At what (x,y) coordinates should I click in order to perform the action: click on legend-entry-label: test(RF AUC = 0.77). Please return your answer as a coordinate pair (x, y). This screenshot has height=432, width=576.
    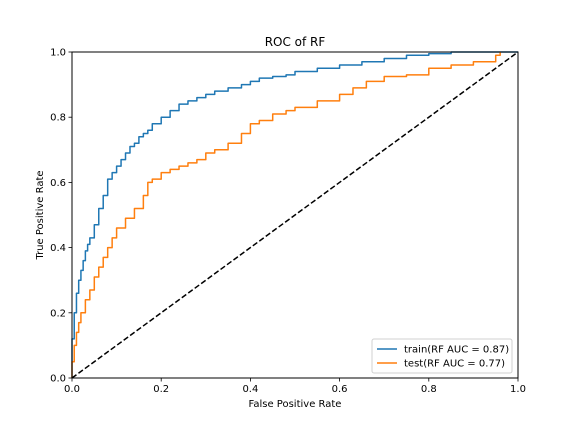
    Looking at the image, I should click on (454, 364).